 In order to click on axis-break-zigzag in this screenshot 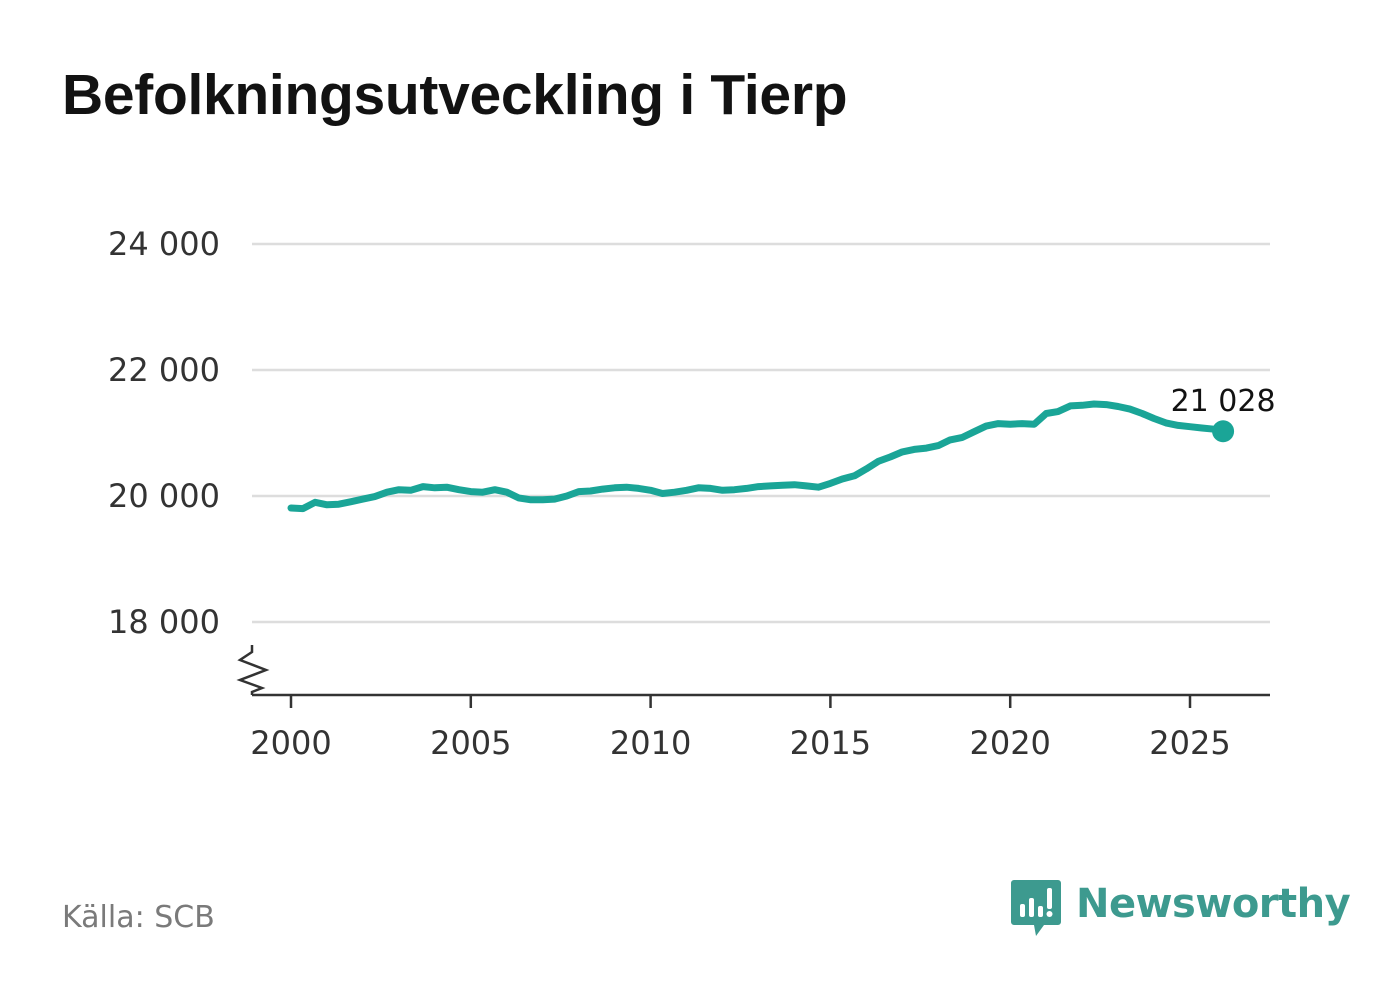, I will do `click(253, 670)`.